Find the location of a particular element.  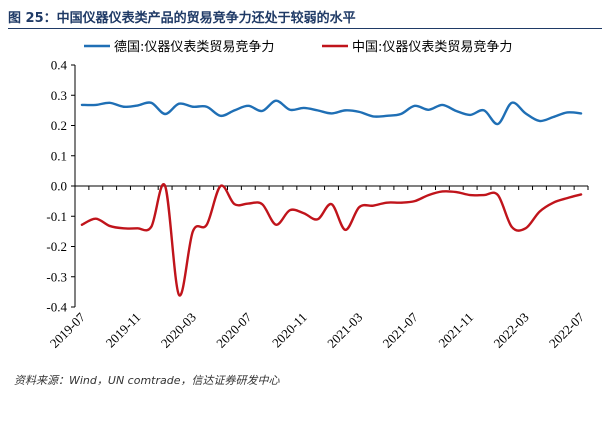

figure-title: 图 25：中国仪器仪表类产品的贸易竞争力还处于较弱的水平 is located at coordinates (182, 18).